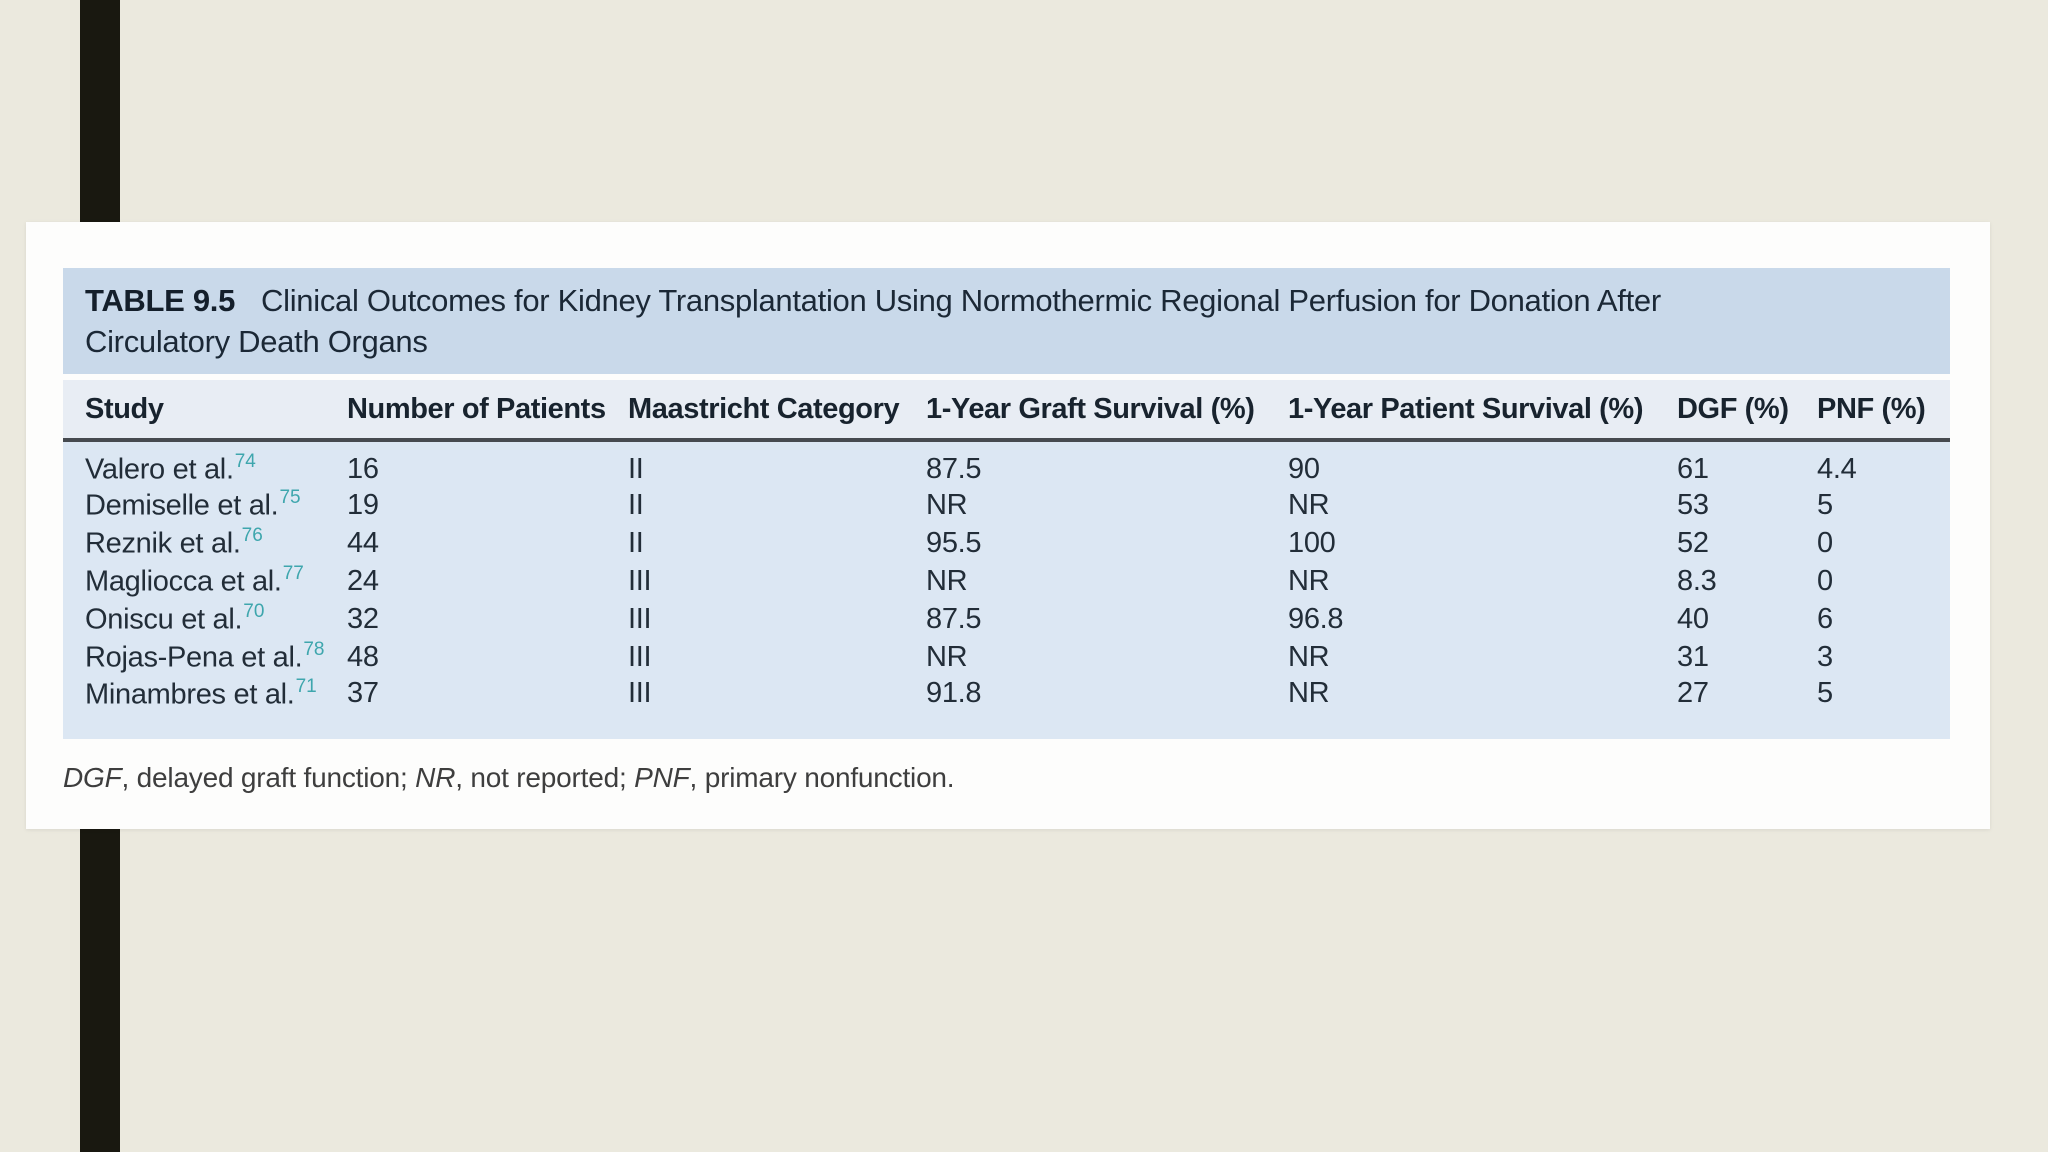 Image resolution: width=2048 pixels, height=1152 pixels. What do you see at coordinates (160, 300) in the screenshot?
I see `table-label: TABLE 9.5` at bounding box center [160, 300].